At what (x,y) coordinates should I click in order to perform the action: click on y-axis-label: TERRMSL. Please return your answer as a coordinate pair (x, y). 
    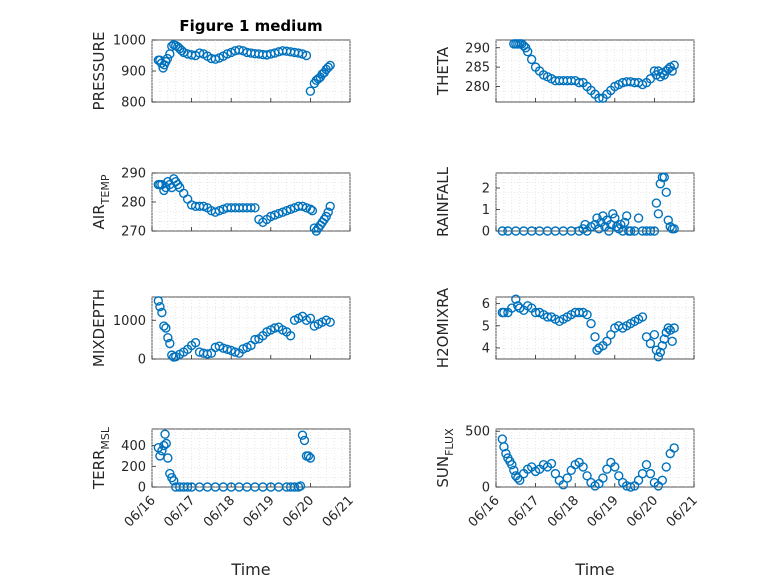
    Looking at the image, I should click on (101, 458).